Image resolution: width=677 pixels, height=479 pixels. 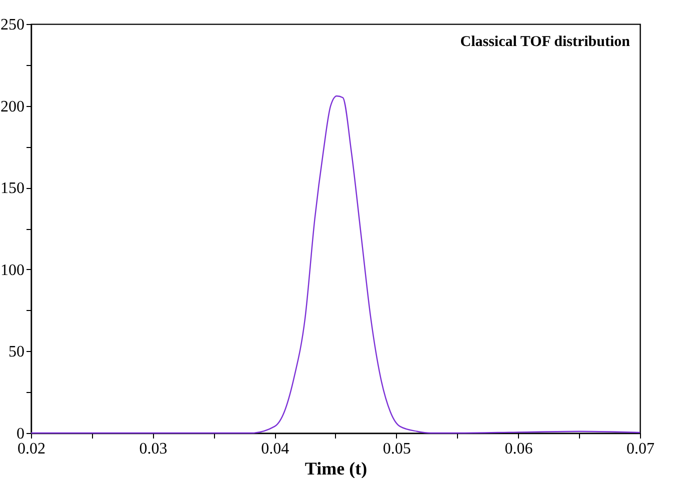 I want to click on x-tick-label: 0.06, so click(x=518, y=449).